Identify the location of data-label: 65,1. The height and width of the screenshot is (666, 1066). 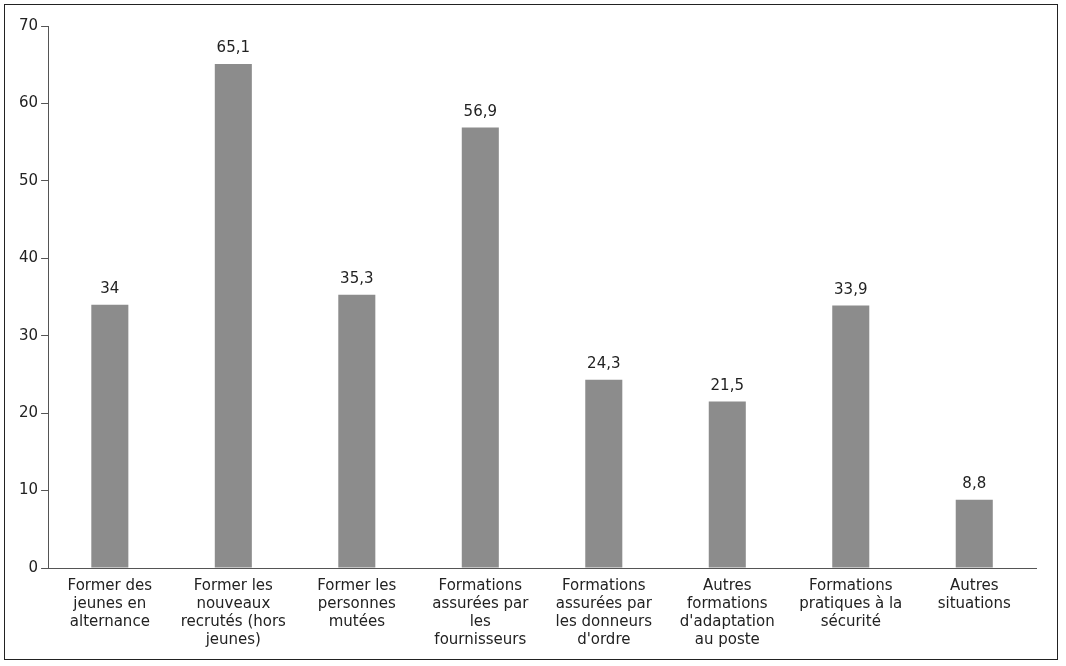
(233, 47).